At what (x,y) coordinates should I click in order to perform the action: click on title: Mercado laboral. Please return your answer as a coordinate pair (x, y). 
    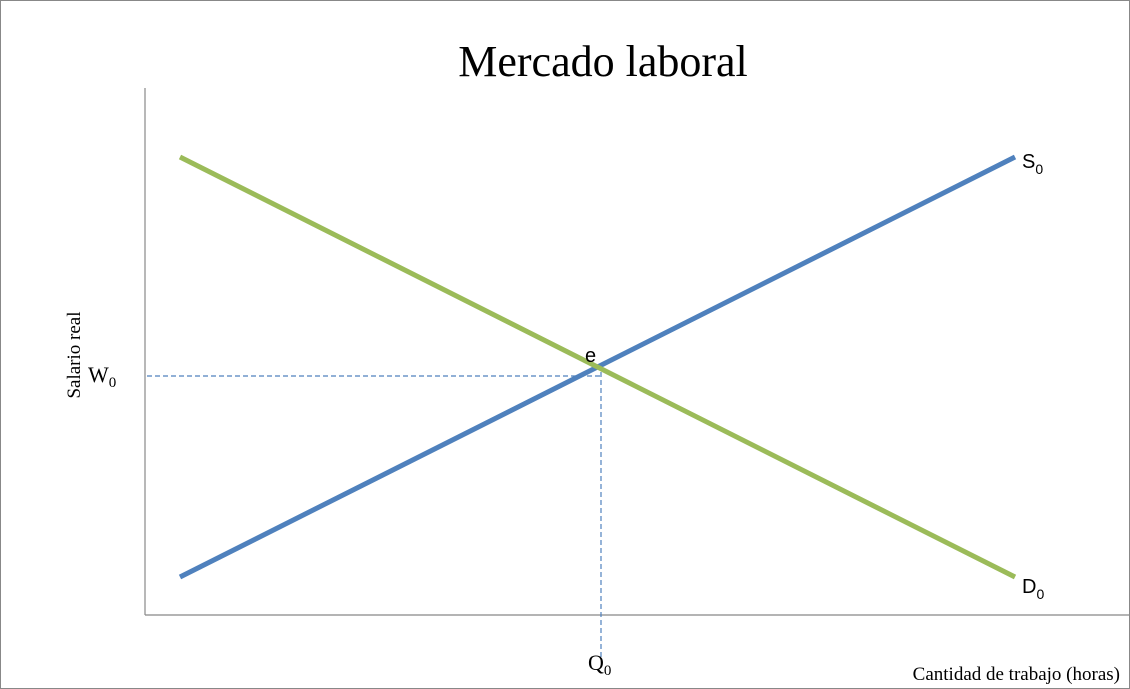
    Looking at the image, I should click on (603, 61).